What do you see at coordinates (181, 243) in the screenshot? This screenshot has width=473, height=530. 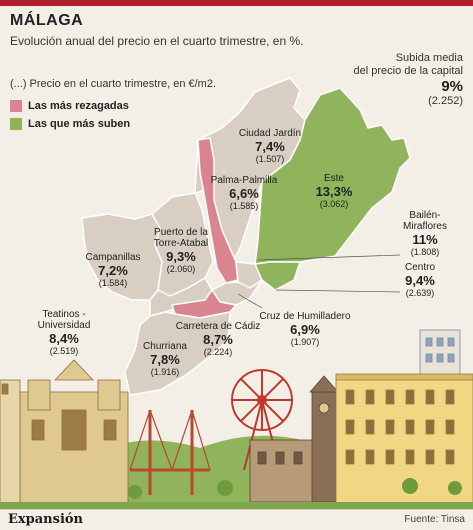 I see `district-name-2: Torre-Atabal` at bounding box center [181, 243].